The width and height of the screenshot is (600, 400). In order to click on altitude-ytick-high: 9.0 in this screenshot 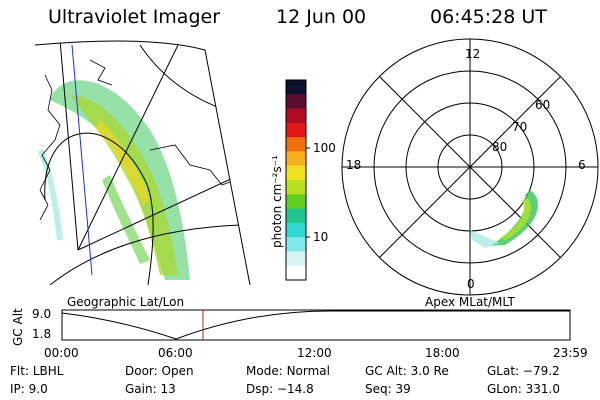, I will do `click(42, 314)`.